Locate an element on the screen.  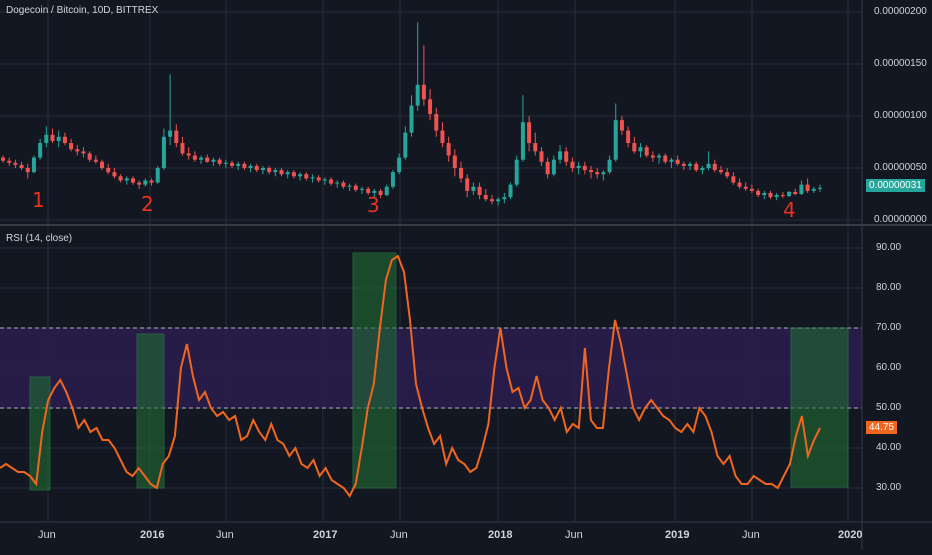
time-tick-label: 2019 is located at coordinates (677, 535).